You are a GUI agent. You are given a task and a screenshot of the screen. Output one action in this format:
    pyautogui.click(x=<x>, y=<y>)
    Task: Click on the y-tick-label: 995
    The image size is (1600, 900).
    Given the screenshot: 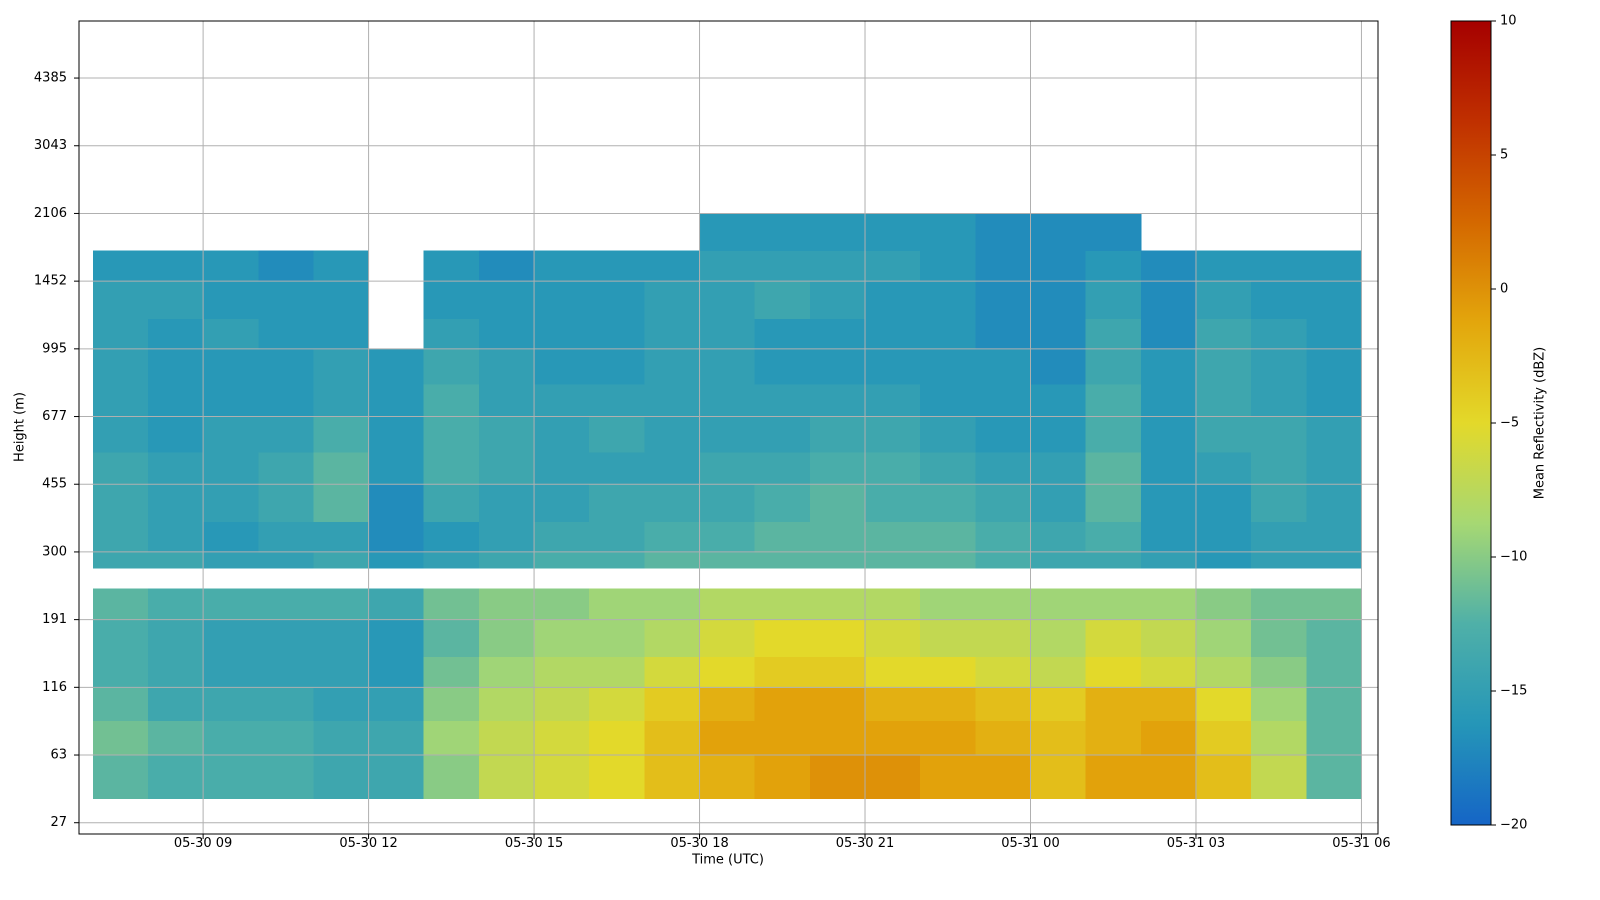 What is the action you would take?
    pyautogui.click(x=54, y=348)
    